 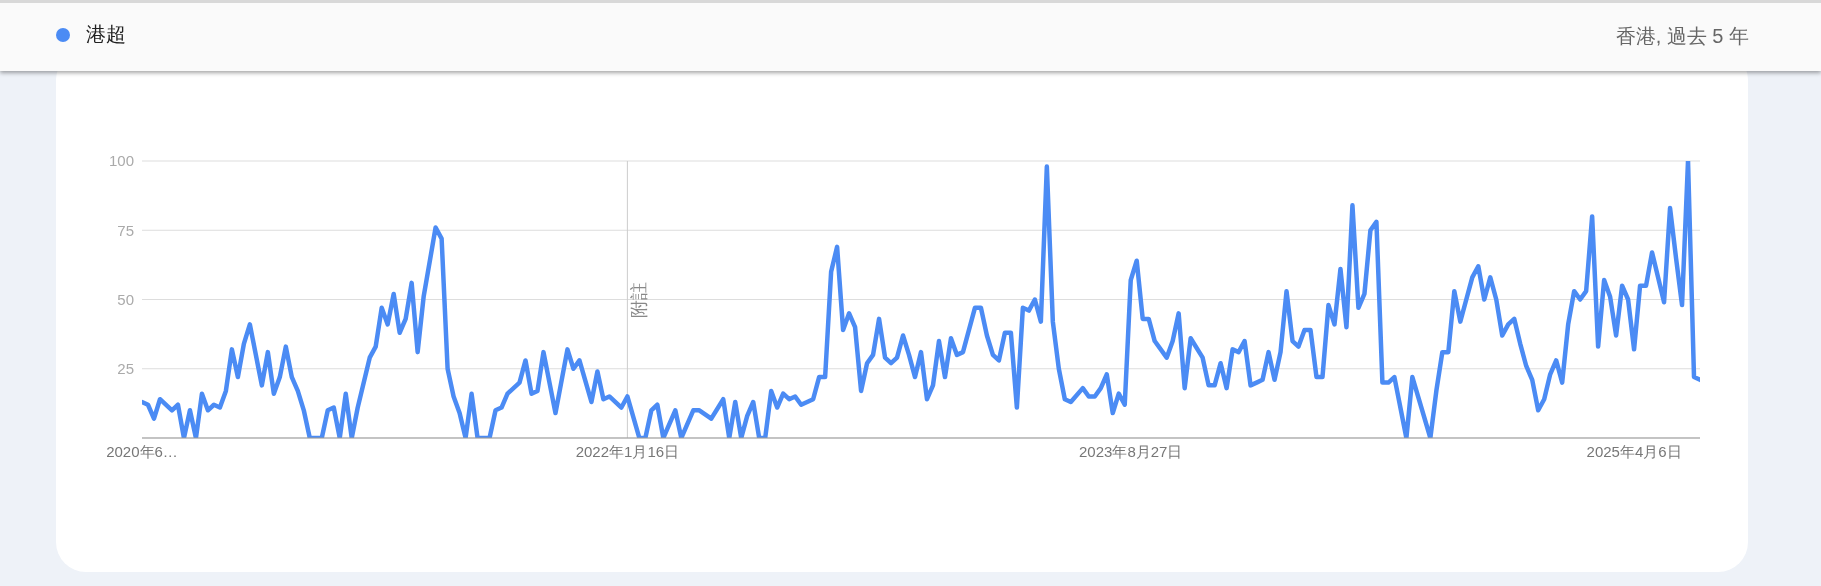 I want to click on x-tick-label: 2025年4月6日, so click(x=1634, y=451).